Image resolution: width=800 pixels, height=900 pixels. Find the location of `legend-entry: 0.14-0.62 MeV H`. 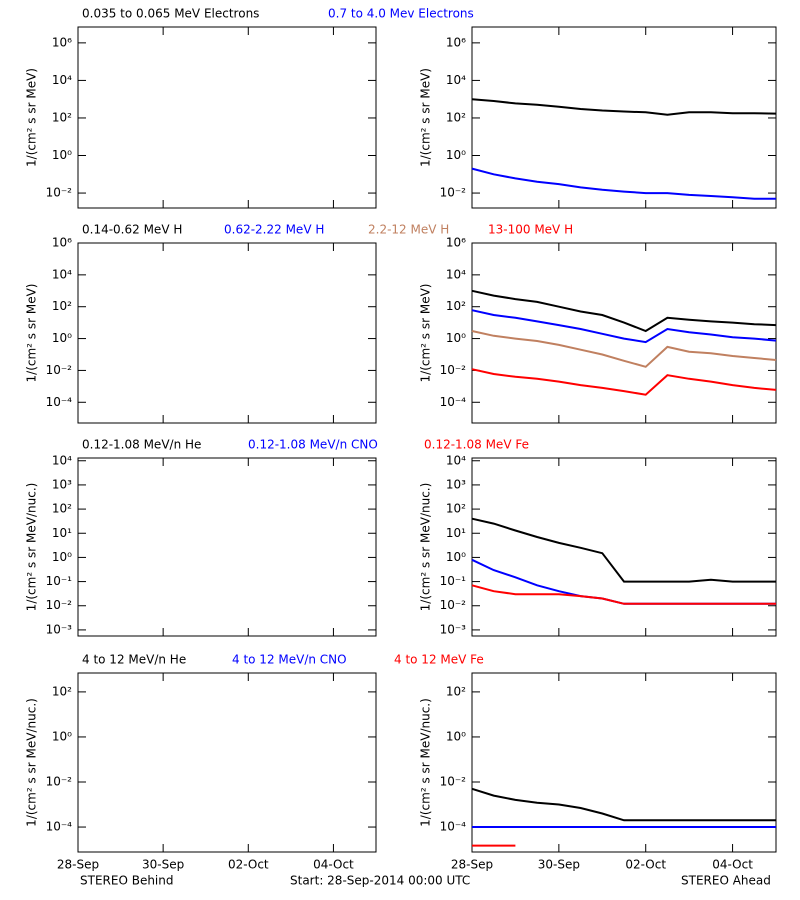

legend-entry: 0.14-0.62 MeV H is located at coordinates (132, 230).